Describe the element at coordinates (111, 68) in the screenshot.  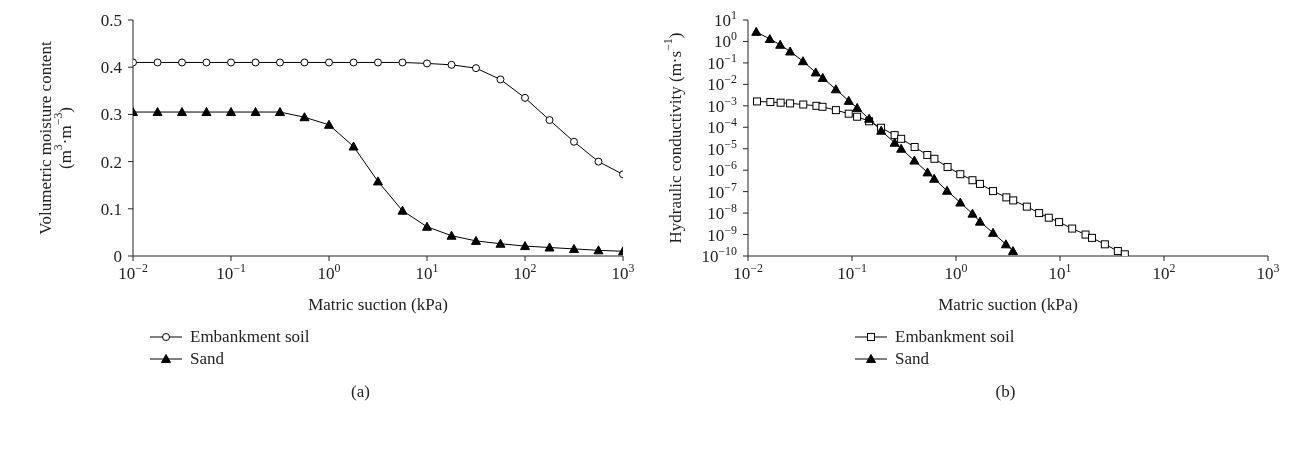
I see `y-tick-label: 0.4` at that location.